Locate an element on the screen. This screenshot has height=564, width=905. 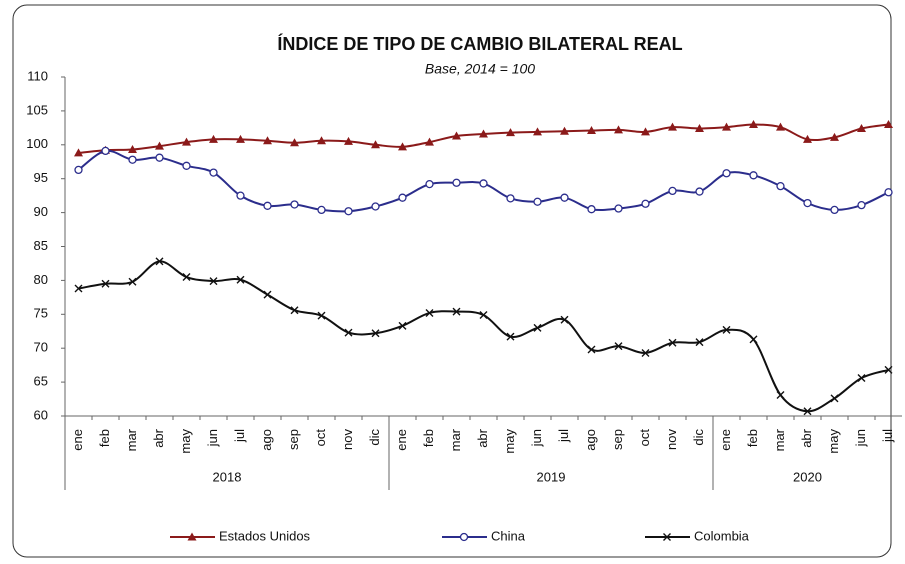
y-tick-label: 65 is located at coordinates (41, 381).